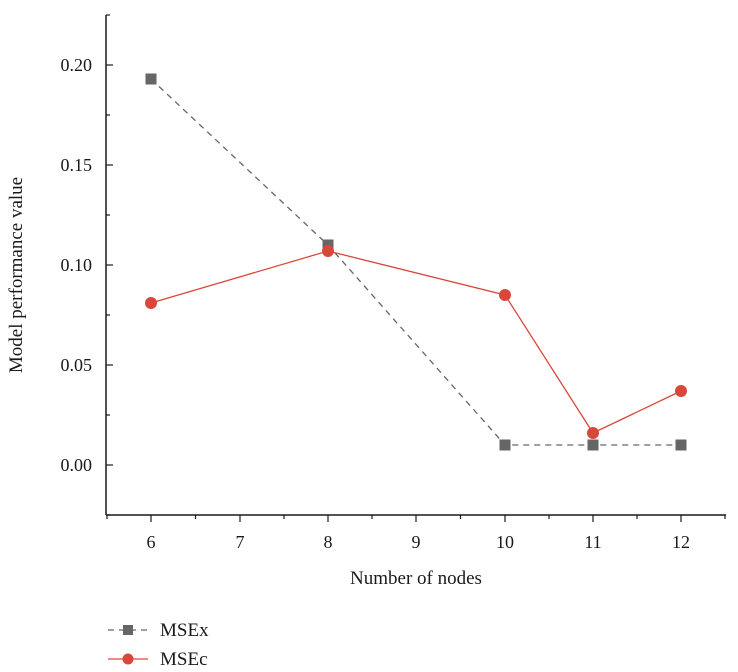 Image resolution: width=738 pixels, height=672 pixels. I want to click on x-tick-label: 10, so click(505, 542).